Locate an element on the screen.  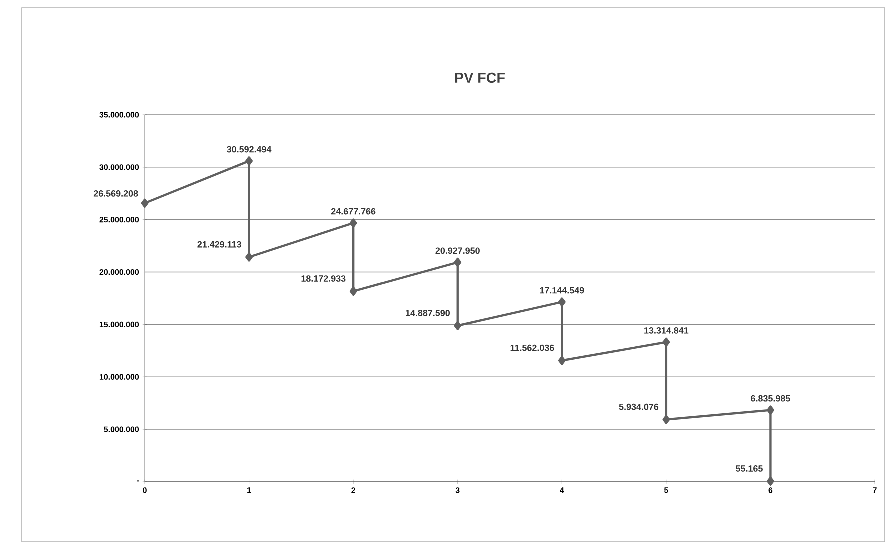
data-label: 21.429.113 is located at coordinates (220, 244).